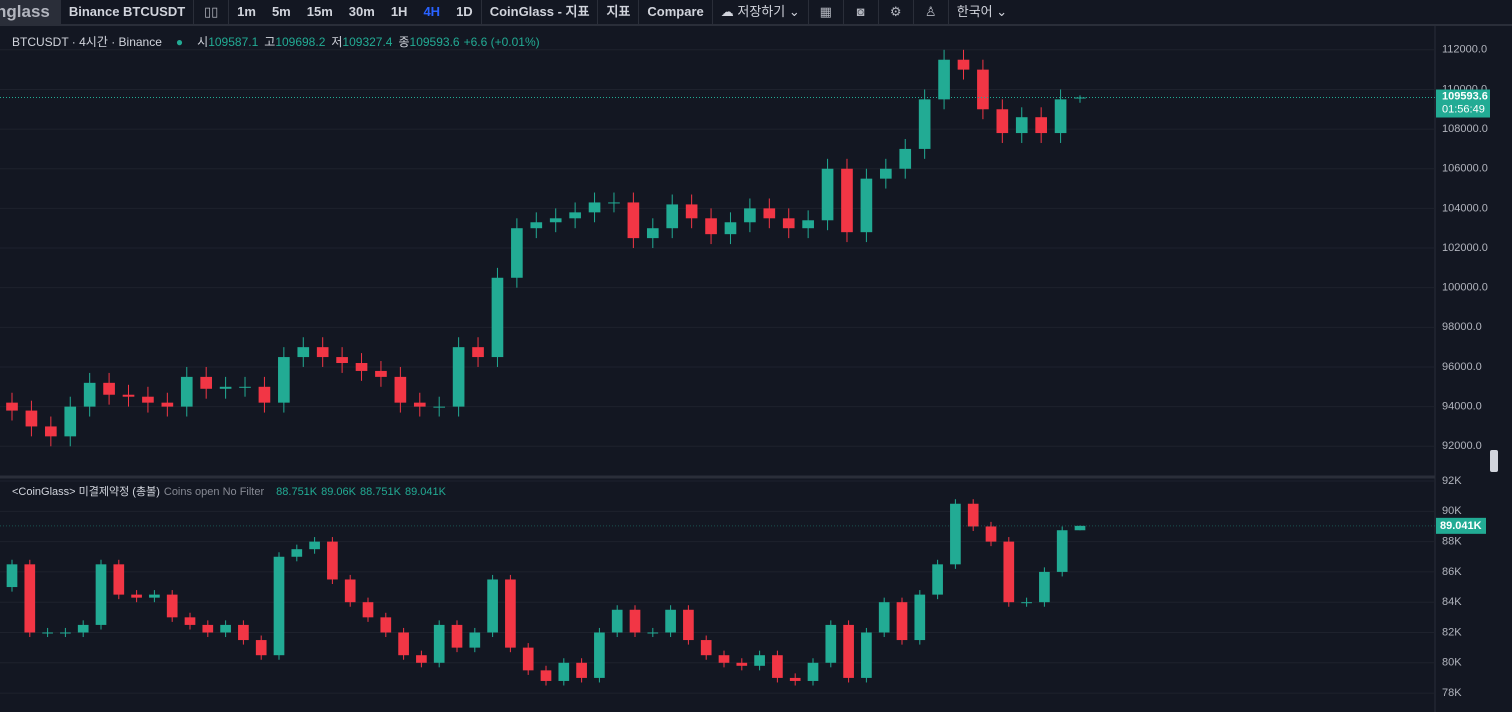  What do you see at coordinates (1452, 572) in the screenshot?
I see `y-tick-label: 86K` at bounding box center [1452, 572].